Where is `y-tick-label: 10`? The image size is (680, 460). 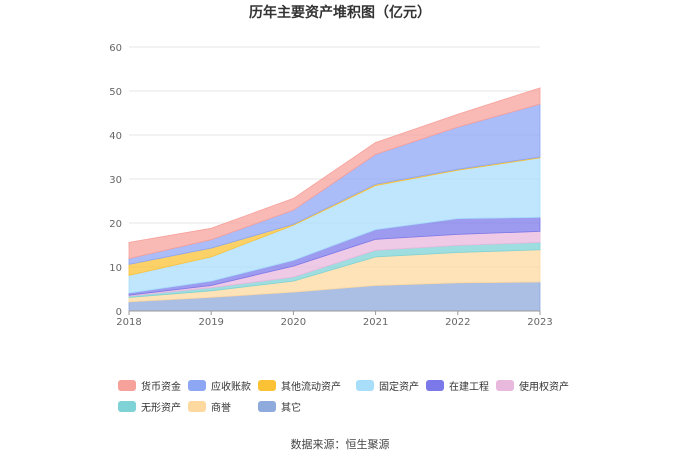 y-tick-label: 10 is located at coordinates (115, 268).